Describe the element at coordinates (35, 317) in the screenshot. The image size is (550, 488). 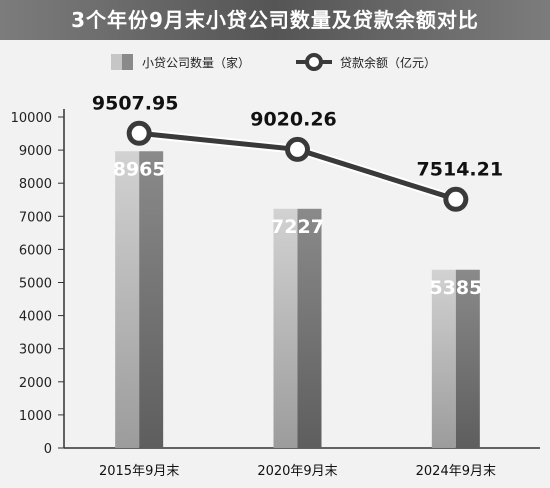
I see `y-tick-label: 4000` at that location.